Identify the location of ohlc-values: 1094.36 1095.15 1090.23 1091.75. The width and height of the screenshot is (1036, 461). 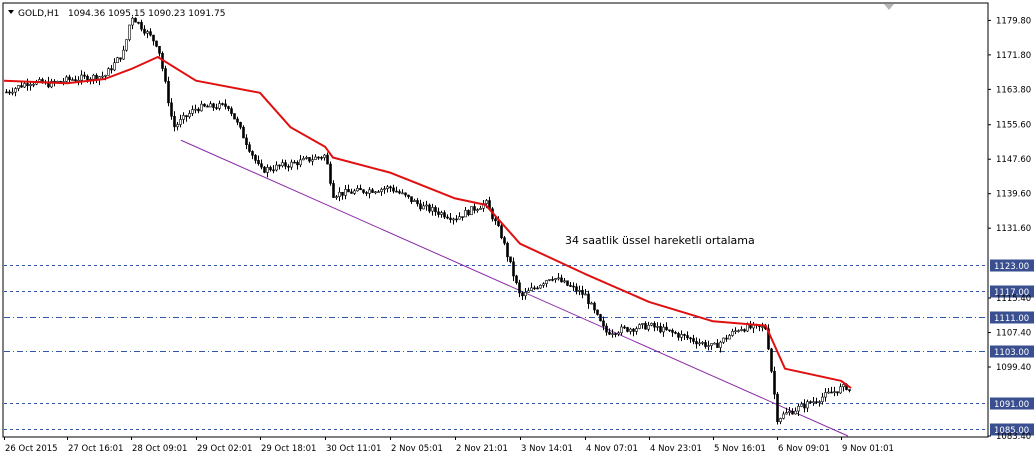
(146, 14).